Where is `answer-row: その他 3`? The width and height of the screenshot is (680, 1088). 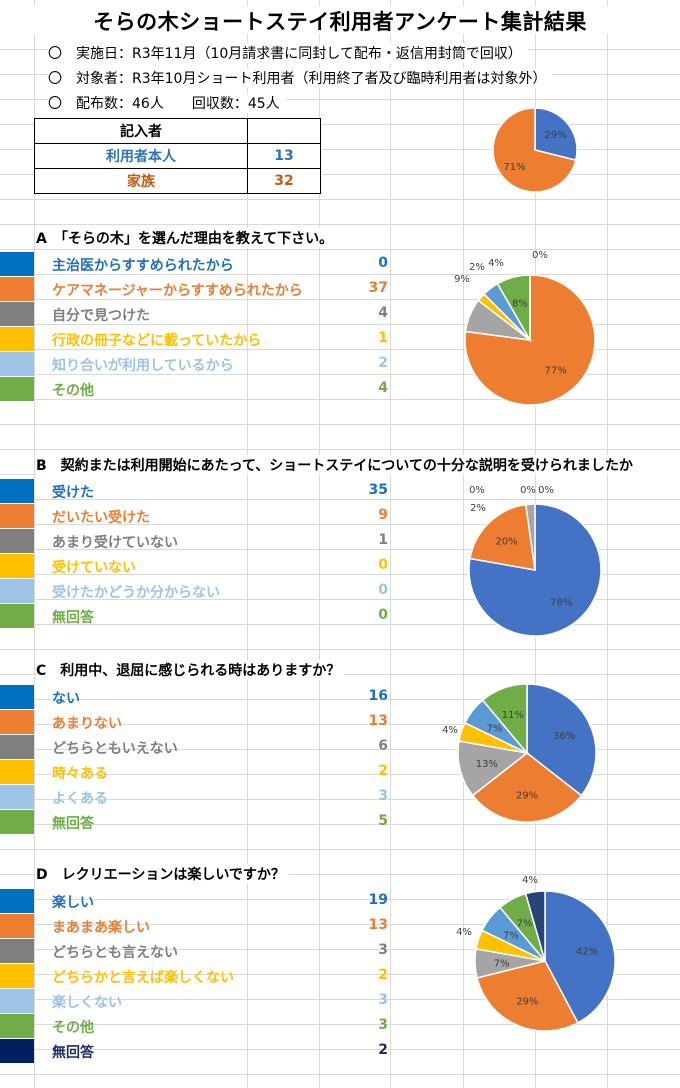 answer-row: その他 3 is located at coordinates (195, 1026).